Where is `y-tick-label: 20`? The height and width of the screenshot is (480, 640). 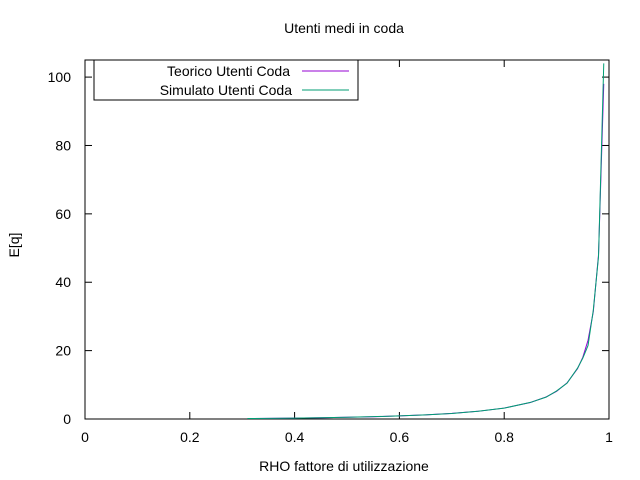 y-tick-label: 20 is located at coordinates (63, 351).